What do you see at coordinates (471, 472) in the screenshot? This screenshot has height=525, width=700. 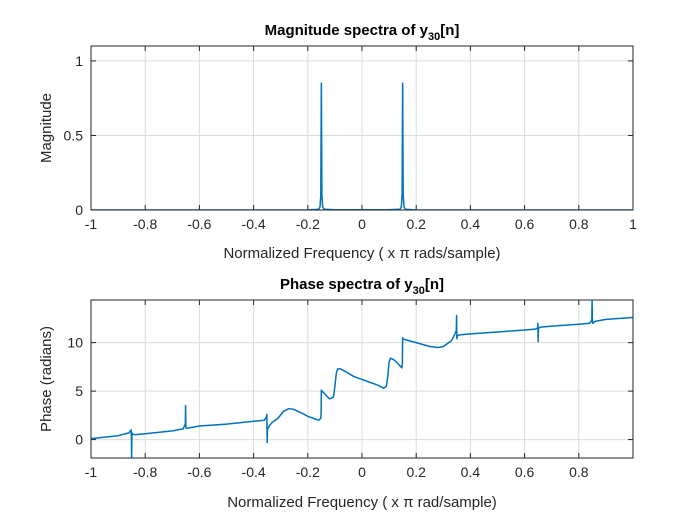 I see `phase-xtick-label: 0.4` at bounding box center [471, 472].